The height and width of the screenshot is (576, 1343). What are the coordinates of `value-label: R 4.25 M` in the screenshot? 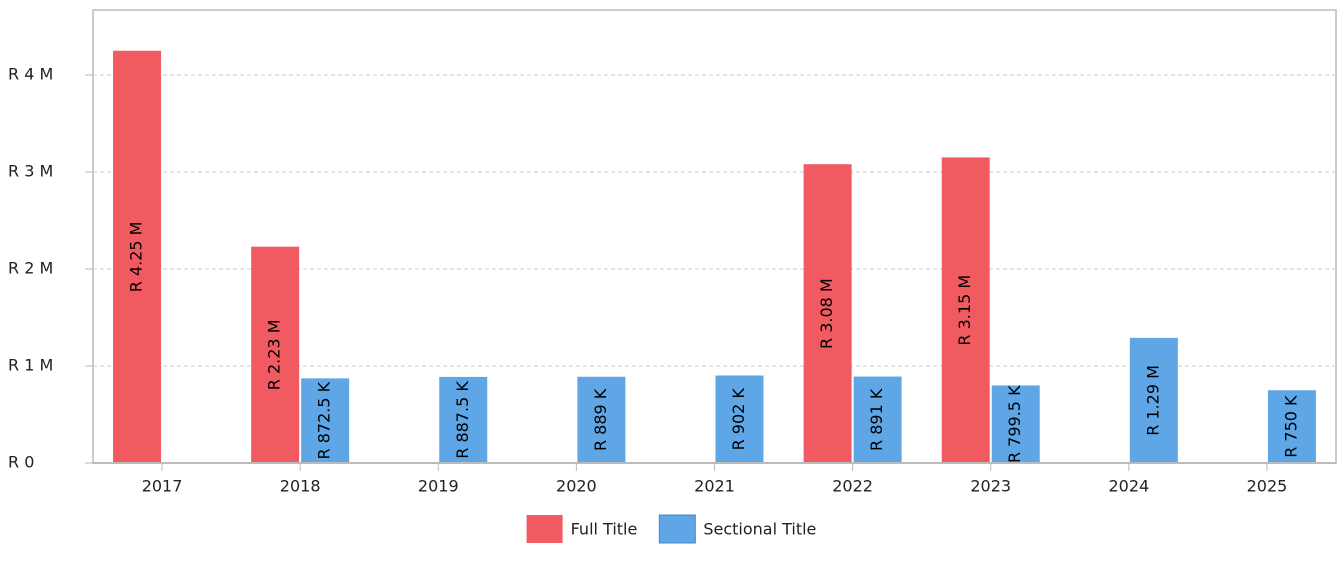 It's located at (136, 257).